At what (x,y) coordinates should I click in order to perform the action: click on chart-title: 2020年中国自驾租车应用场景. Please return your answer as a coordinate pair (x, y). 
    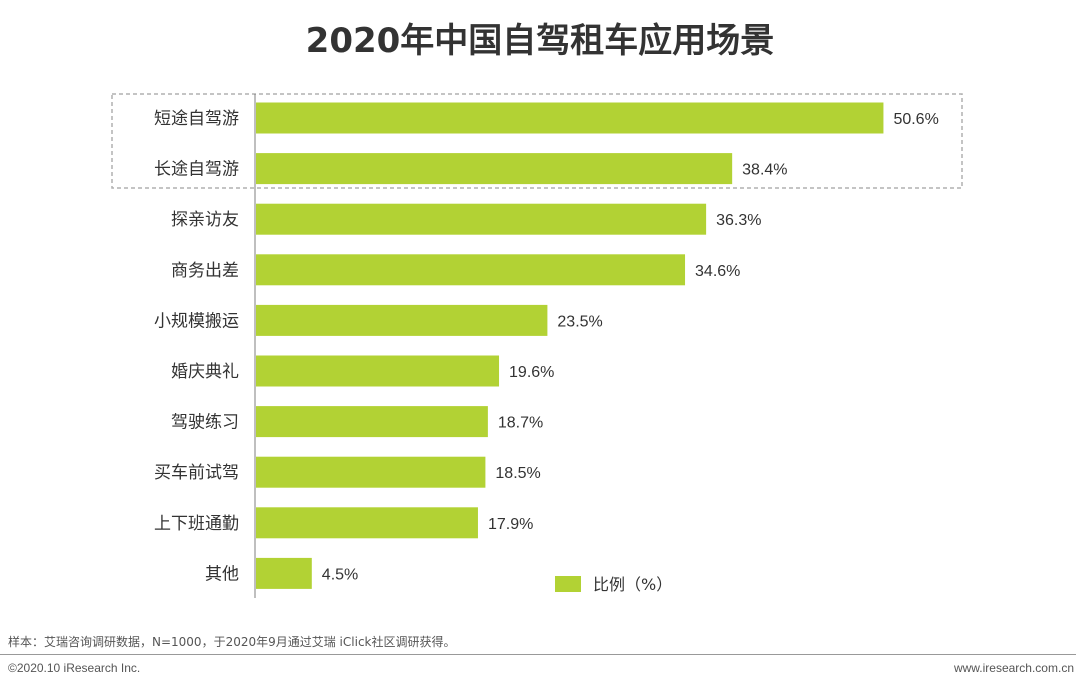
    Looking at the image, I should click on (540, 41).